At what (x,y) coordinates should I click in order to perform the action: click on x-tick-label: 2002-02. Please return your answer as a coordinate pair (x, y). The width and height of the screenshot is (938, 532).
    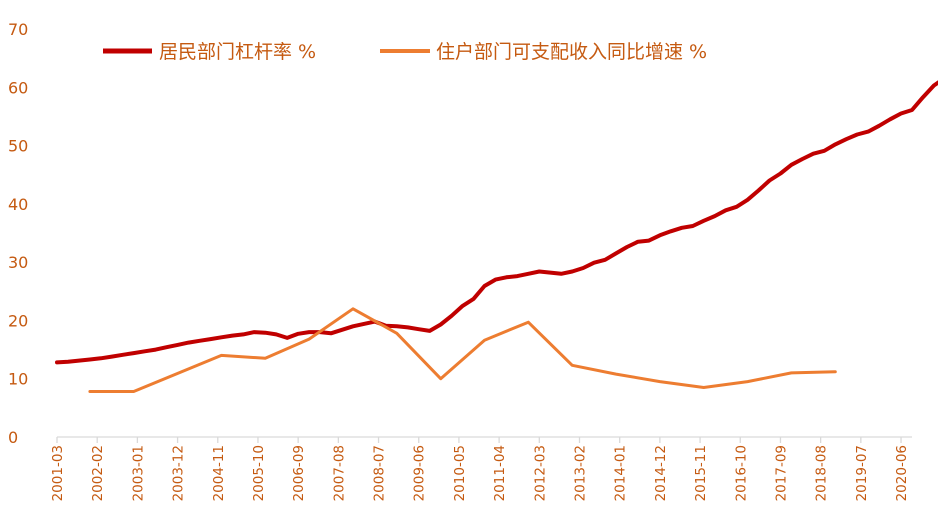
    Looking at the image, I should click on (98, 473).